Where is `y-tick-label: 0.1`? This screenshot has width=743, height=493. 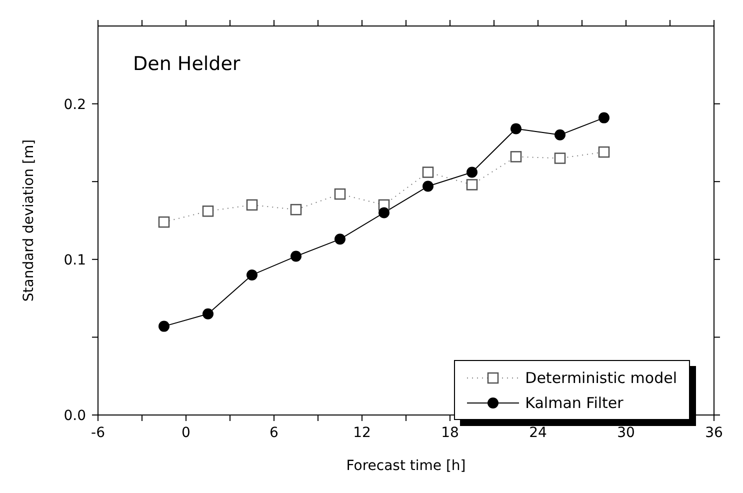 y-tick-label: 0.1 is located at coordinates (75, 260).